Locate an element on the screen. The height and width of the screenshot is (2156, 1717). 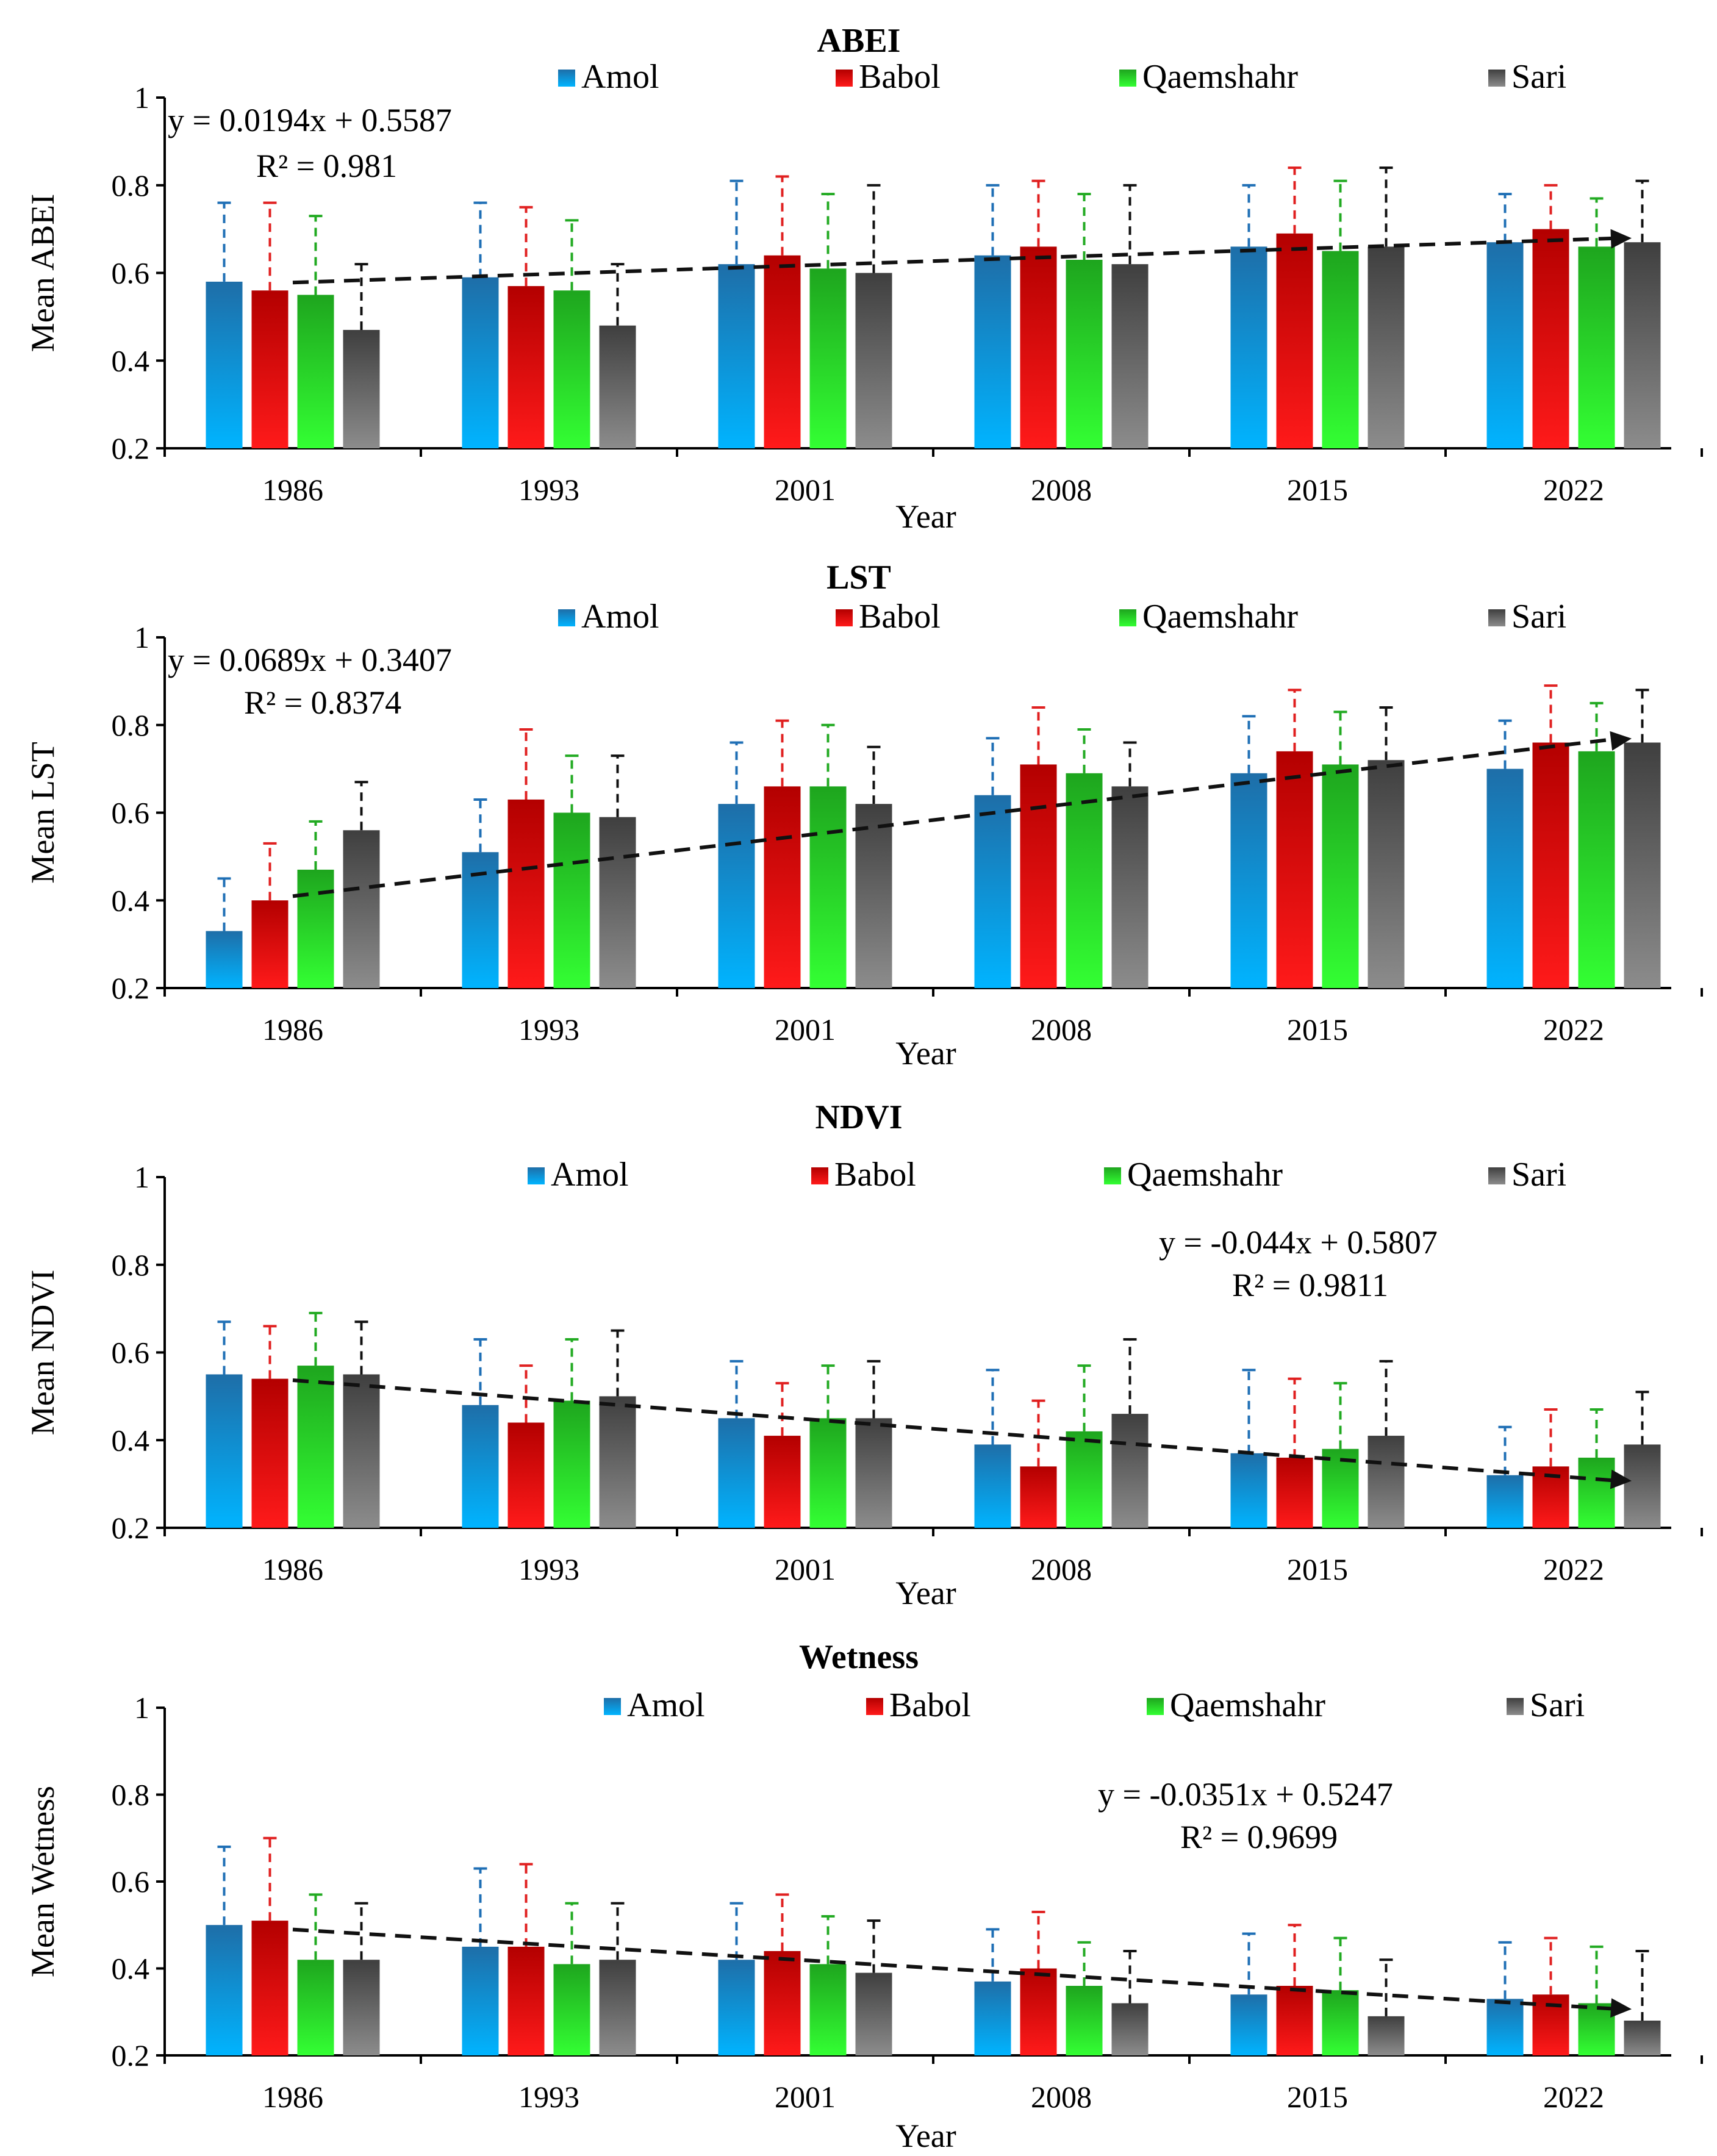
y-axis-label: Mean ABEI is located at coordinates (42, 273).